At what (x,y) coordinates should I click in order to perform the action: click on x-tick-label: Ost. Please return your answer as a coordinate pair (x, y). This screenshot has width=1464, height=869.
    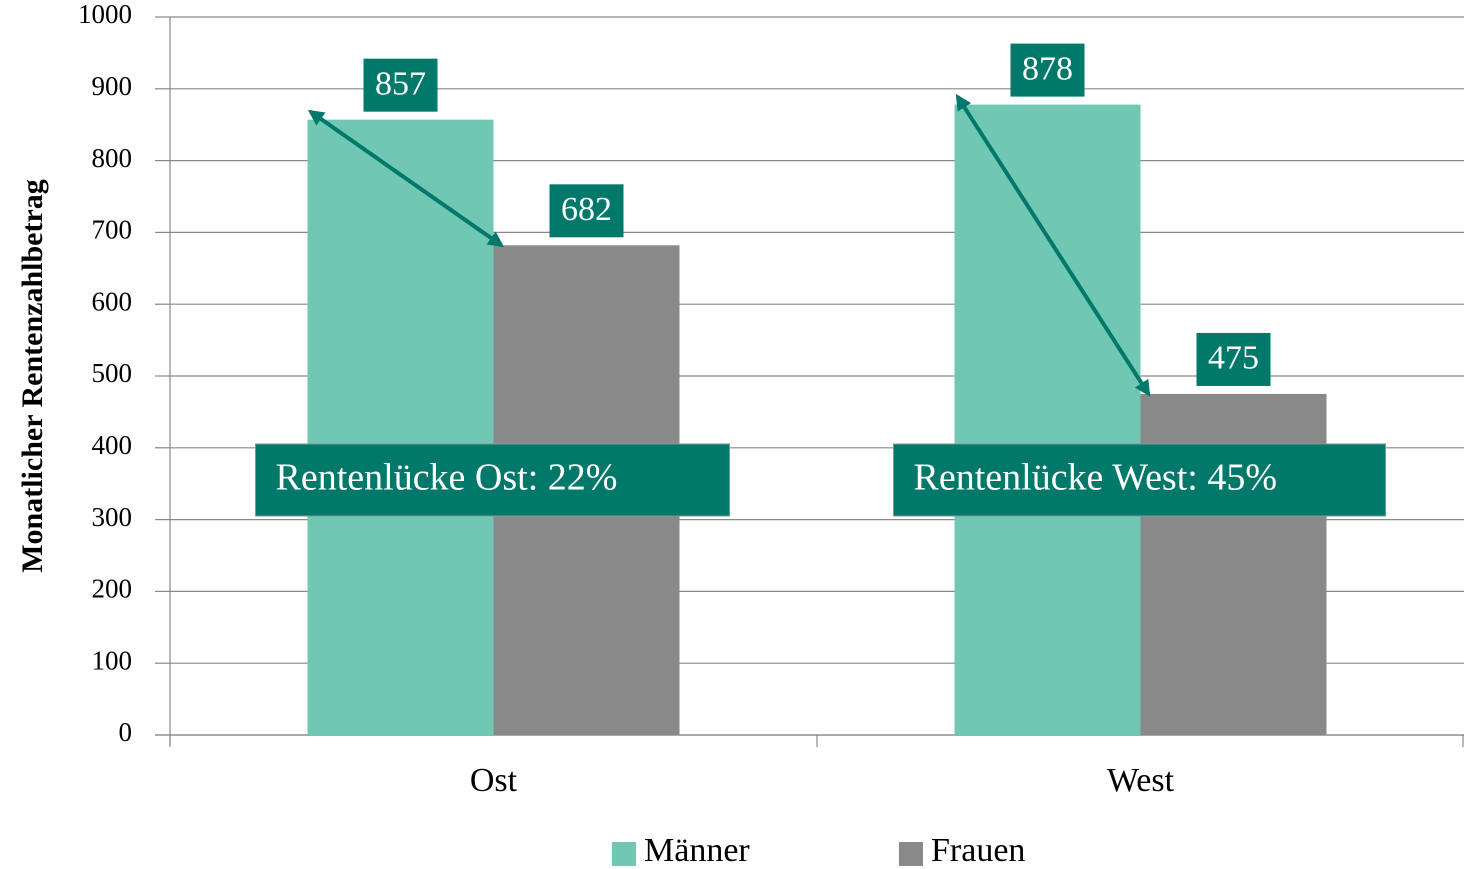
    Looking at the image, I should click on (494, 780).